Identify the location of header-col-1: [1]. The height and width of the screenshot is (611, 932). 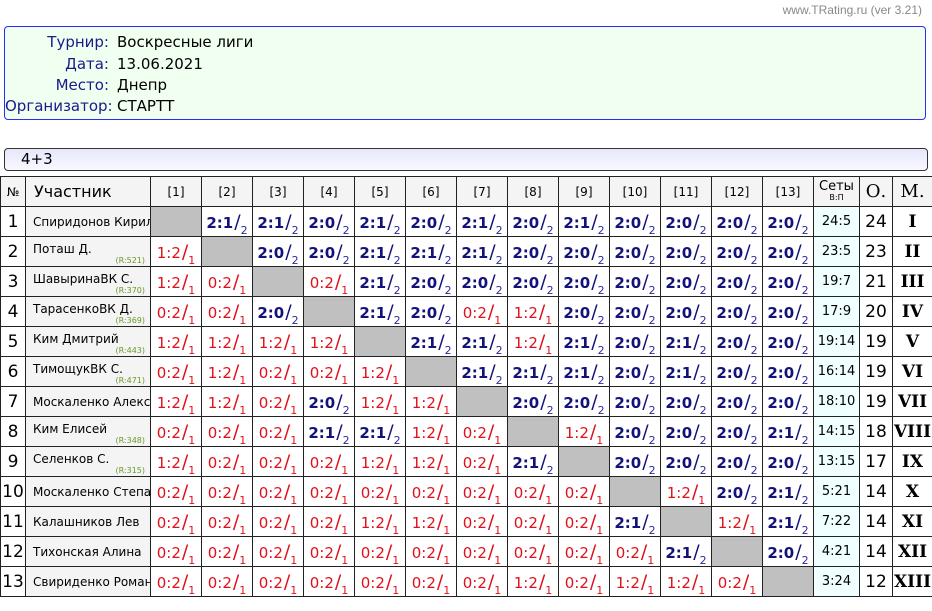
(176, 191).